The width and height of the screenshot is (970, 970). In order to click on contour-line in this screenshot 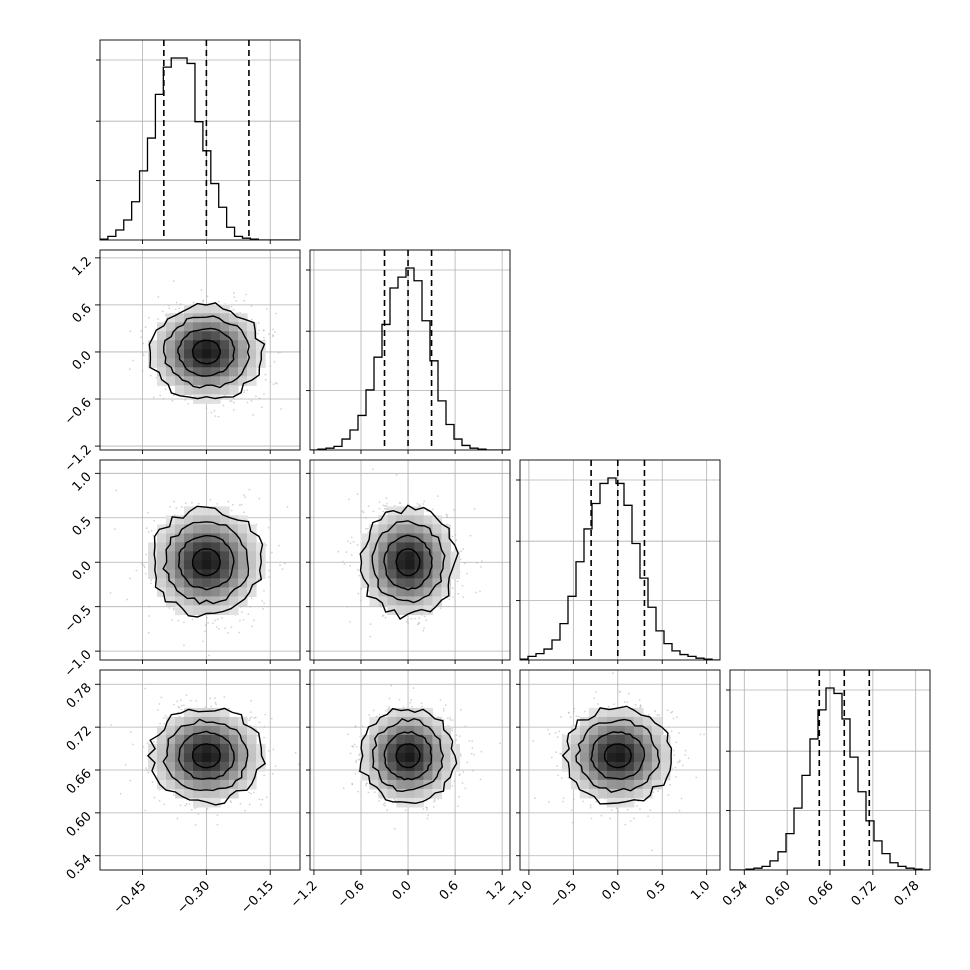, I will do `click(207, 351)`.